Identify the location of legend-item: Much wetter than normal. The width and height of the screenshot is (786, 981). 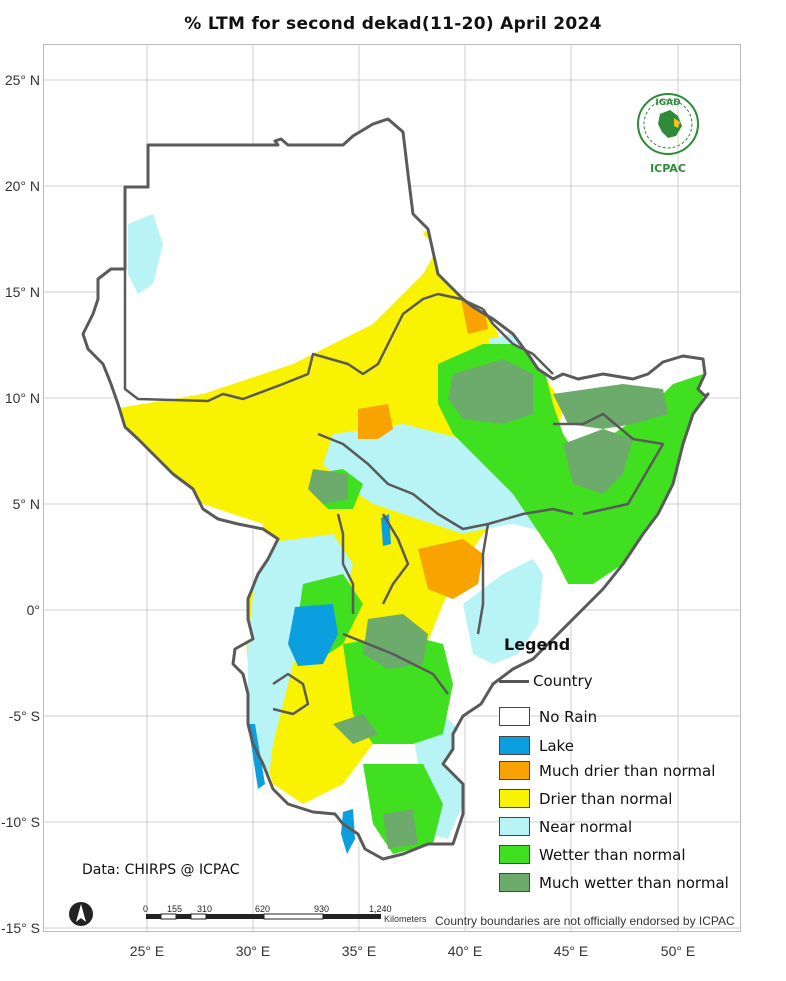
(614, 882).